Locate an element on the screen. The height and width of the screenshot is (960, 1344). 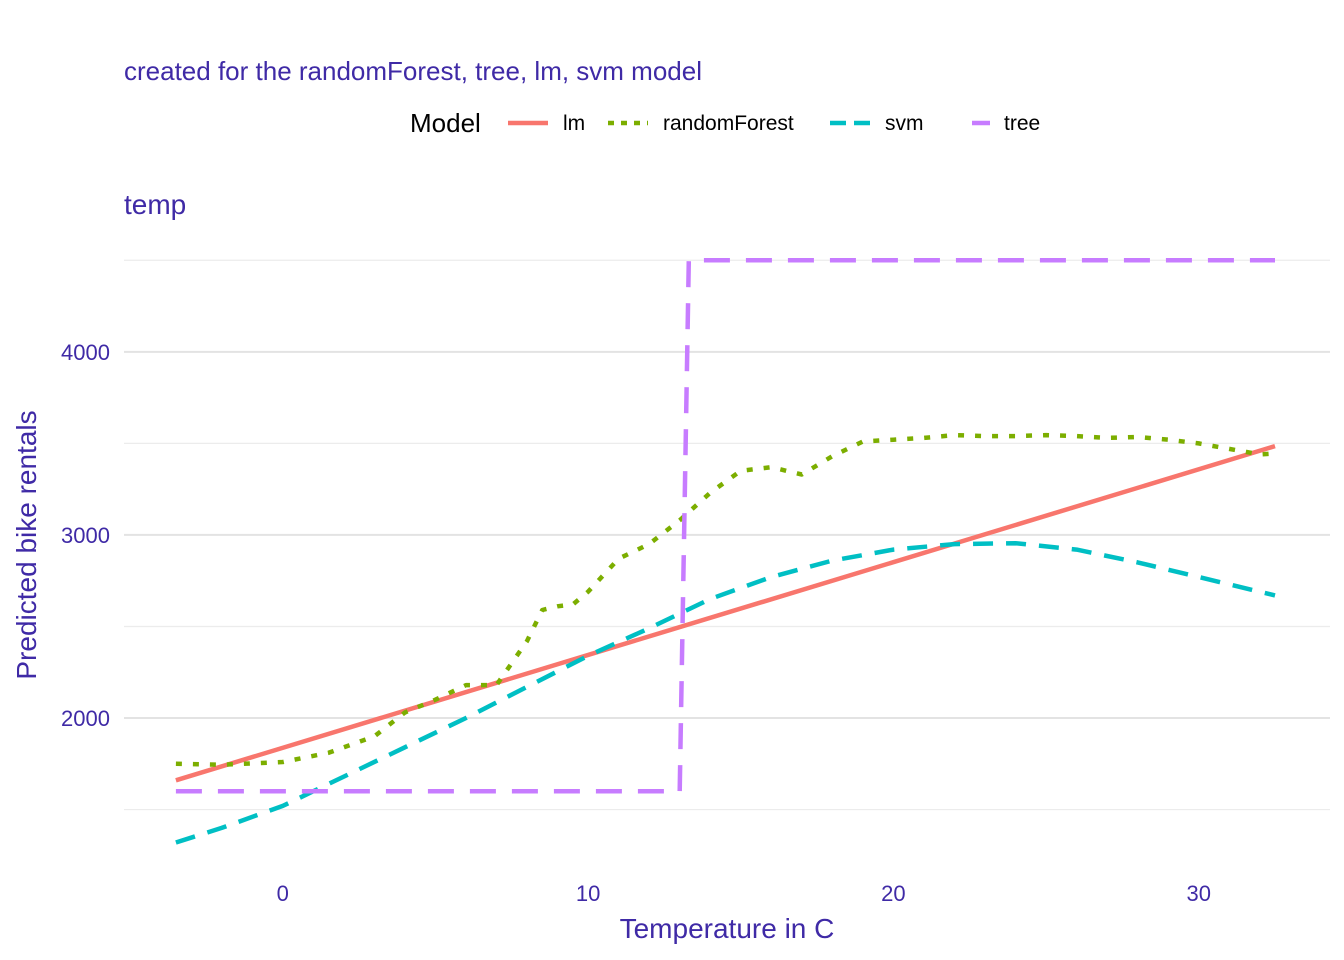
x-axis-title: Temperature in C is located at coordinates (727, 928).